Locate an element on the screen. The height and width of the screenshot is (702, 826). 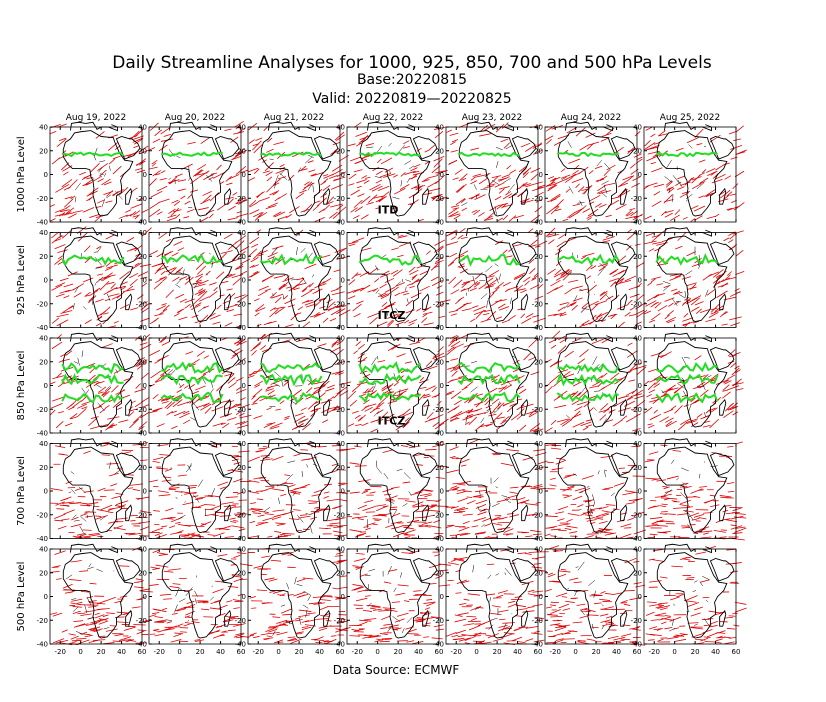
convergence-line is located at coordinates (192, 367).